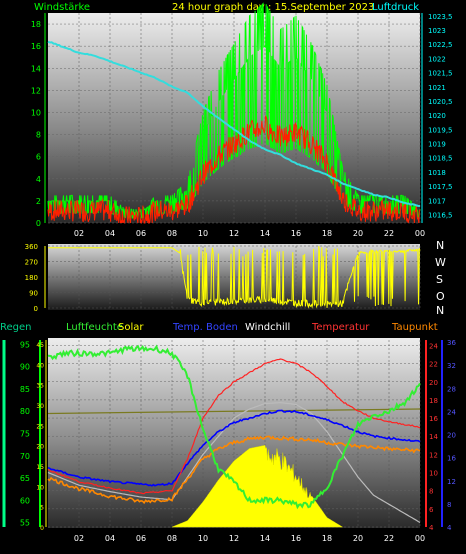 The width and height of the screenshot is (466, 554). Describe the element at coordinates (431, 492) in the screenshot. I see `temperature-y-tick-label: 8` at that location.